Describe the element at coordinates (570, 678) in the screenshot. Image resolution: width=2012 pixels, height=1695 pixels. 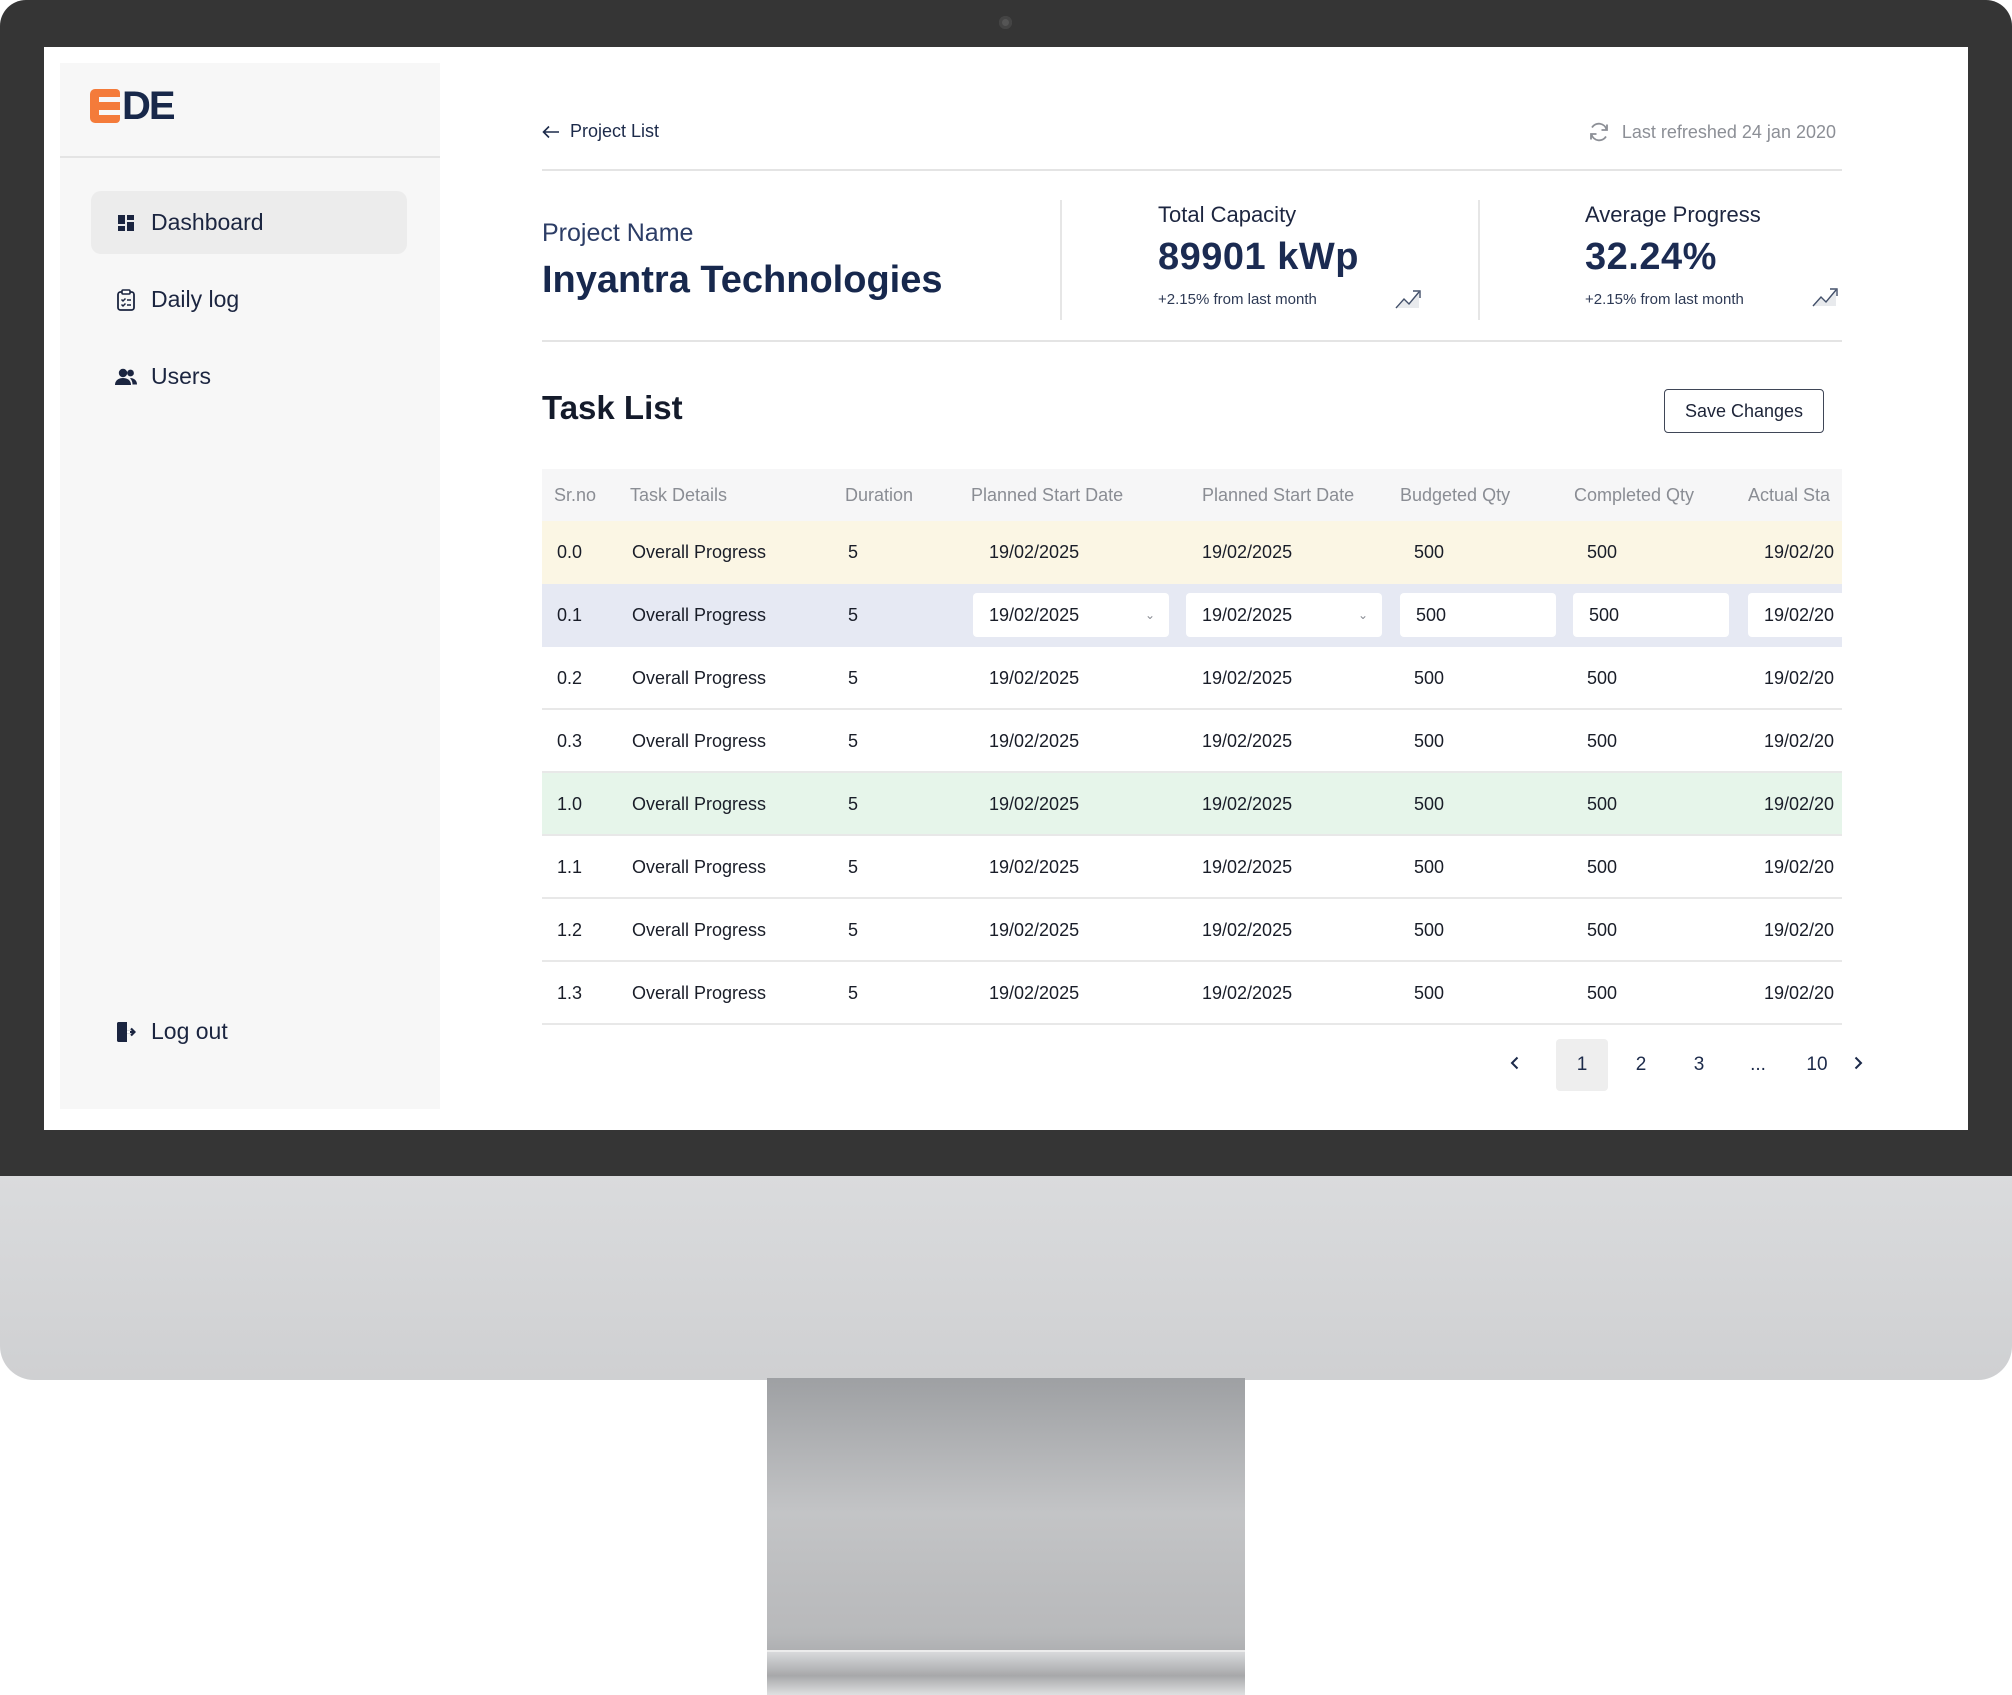
I see `cell-srno: 0.2` at that location.